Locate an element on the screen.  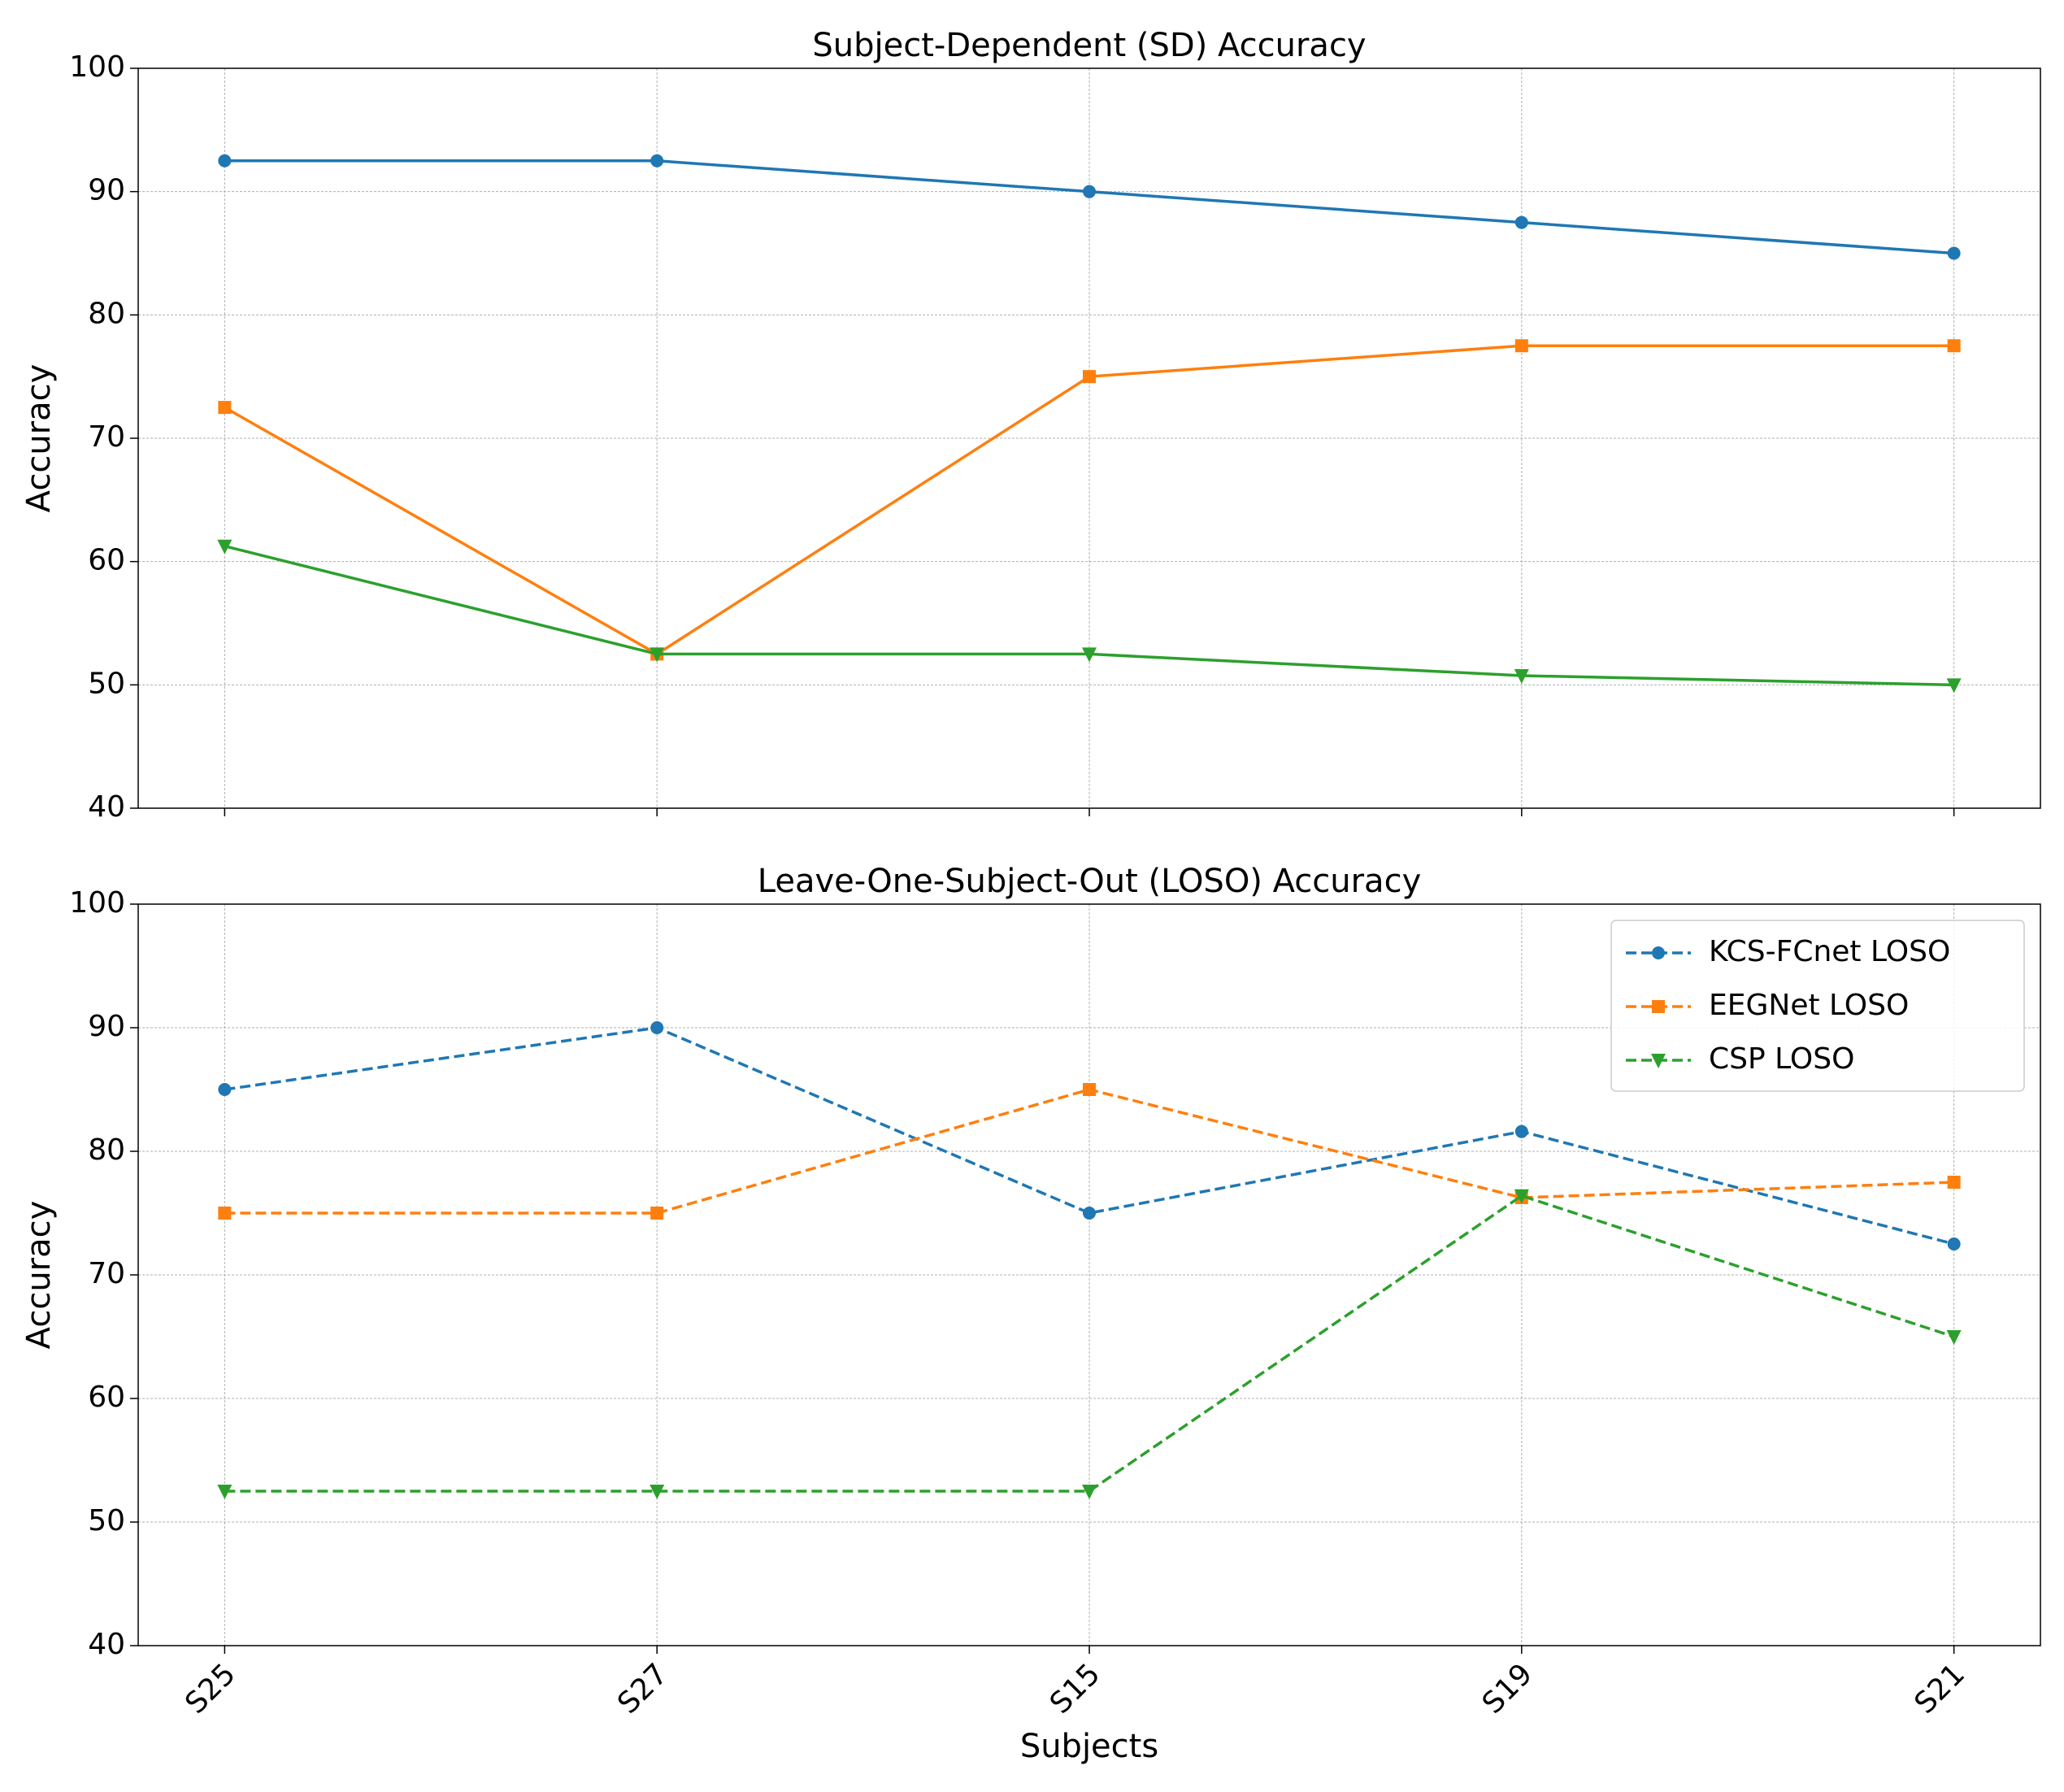
series-line is located at coordinates (1089, 1343).